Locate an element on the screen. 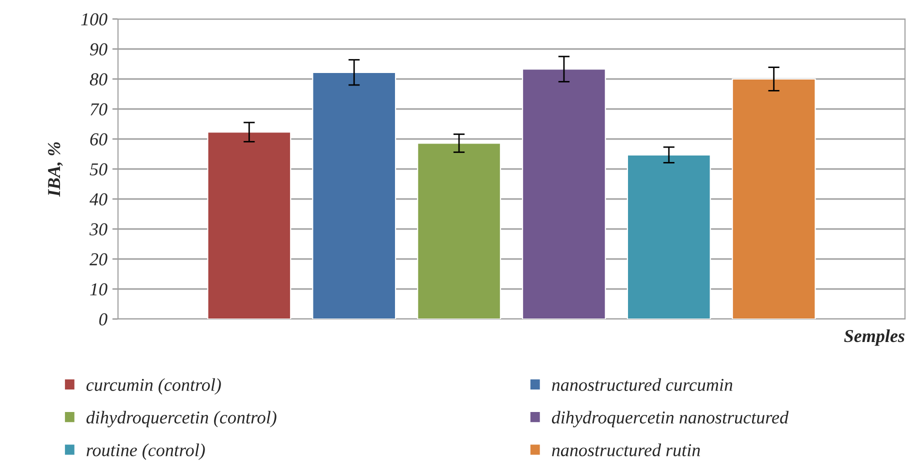  y-tick-label: 10 is located at coordinates (99, 289).